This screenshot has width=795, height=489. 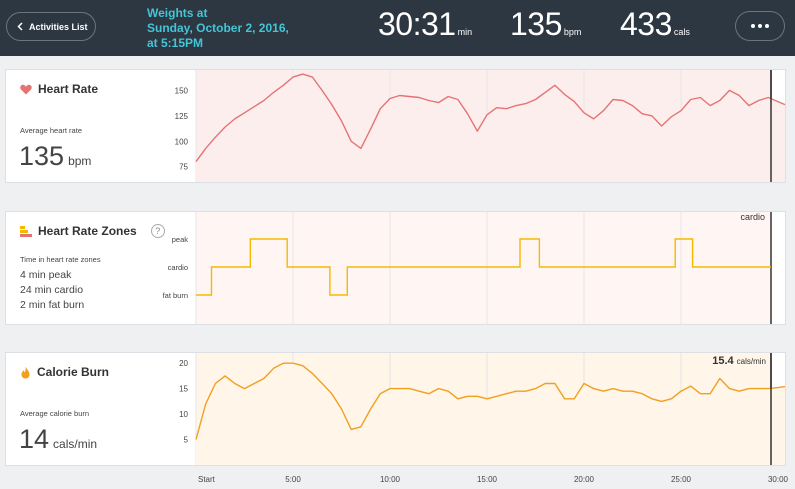 I want to click on zone-line-fat-burn: 2 min fat burn, so click(x=52, y=305).